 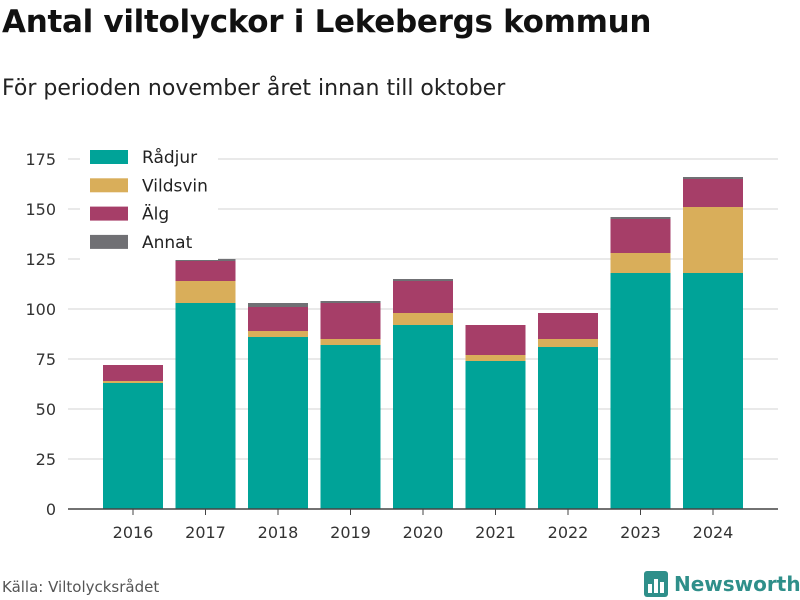 I want to click on x-axis-ticks: 2016 2017 2018 2019 2020 2021 2022 2023 2024, so click(x=423, y=525).